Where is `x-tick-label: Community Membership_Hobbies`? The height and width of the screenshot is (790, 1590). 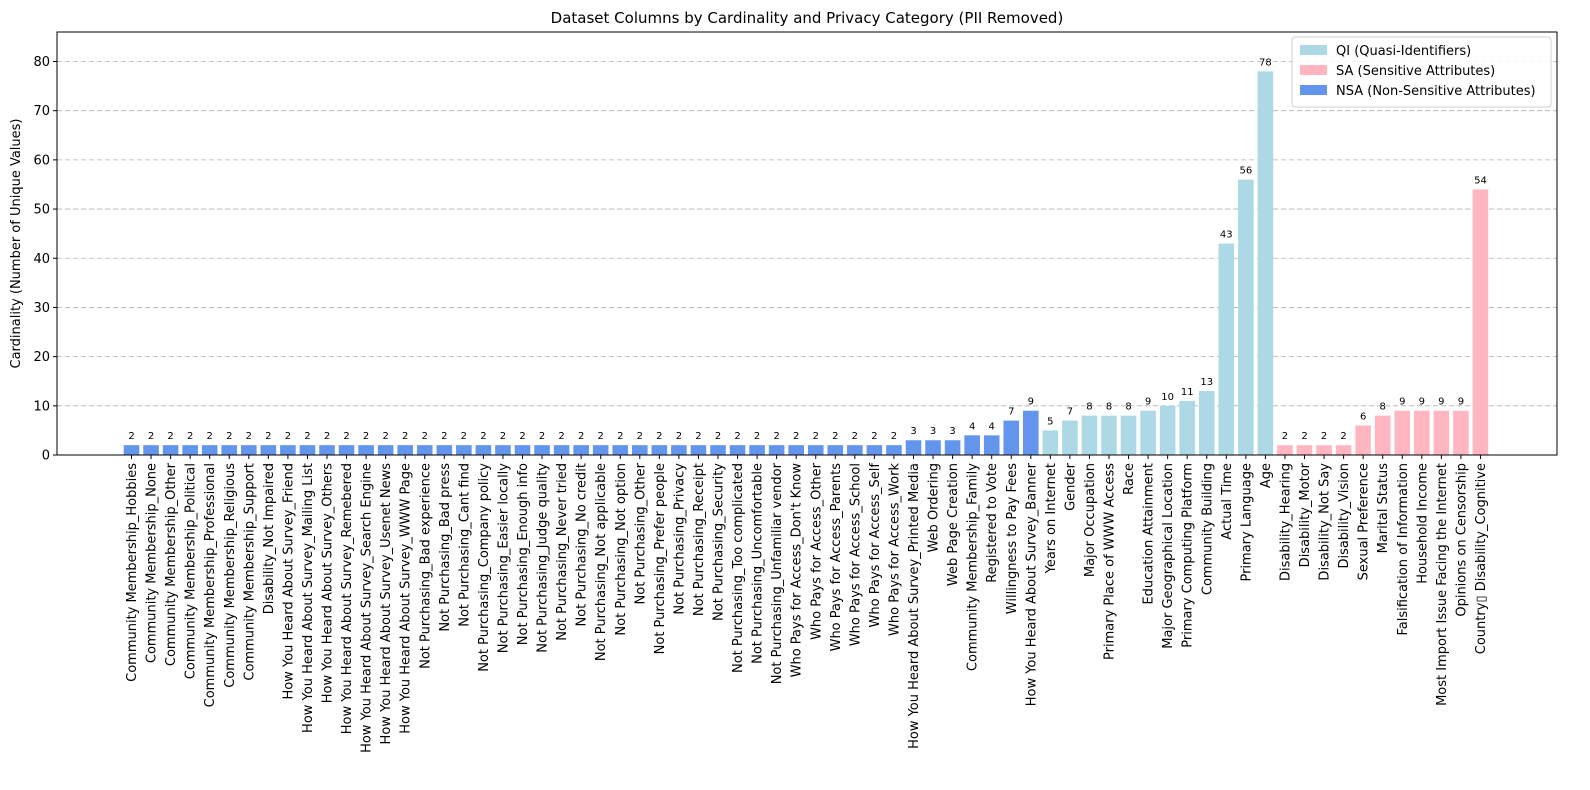 x-tick-label: Community Membership_Hobbies is located at coordinates (132, 572).